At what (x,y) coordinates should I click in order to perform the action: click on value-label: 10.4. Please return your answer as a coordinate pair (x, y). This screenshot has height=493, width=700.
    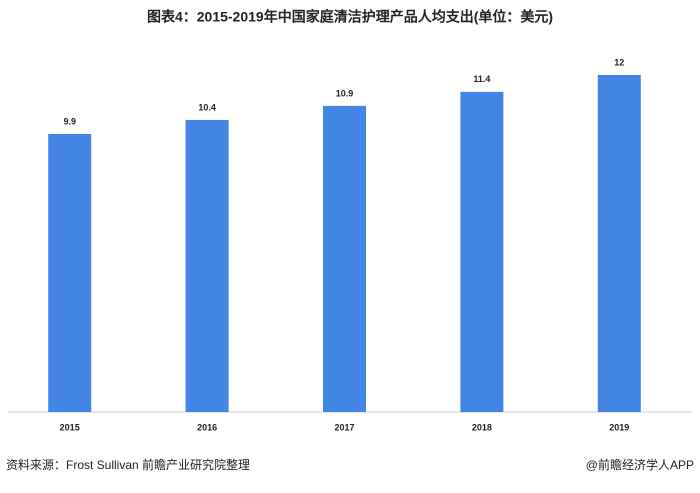
    Looking at the image, I should click on (207, 107).